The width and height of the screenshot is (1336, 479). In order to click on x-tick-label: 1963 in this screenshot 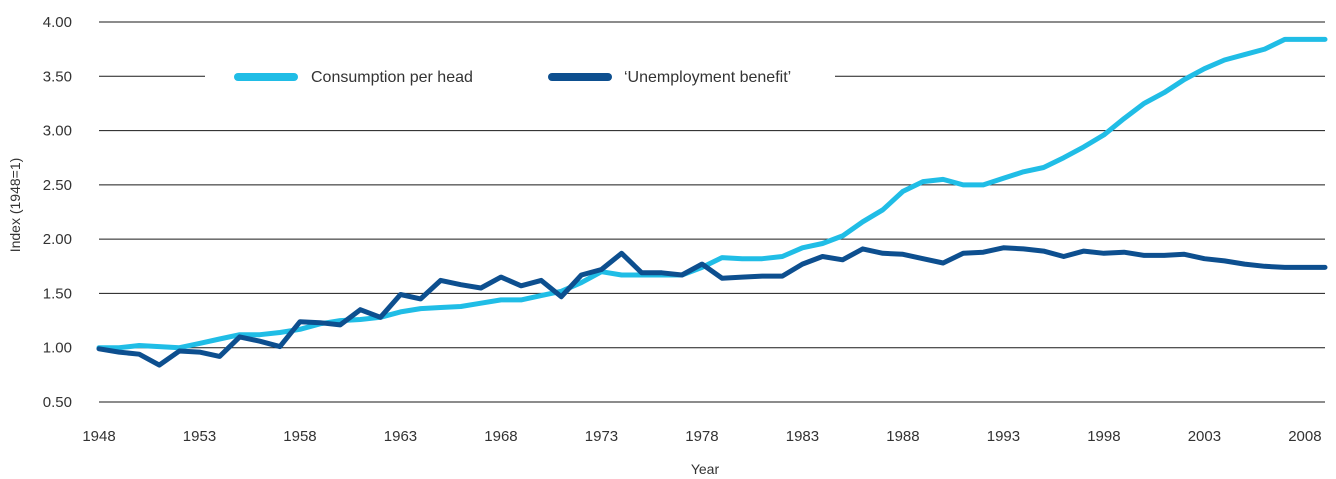, I will do `click(400, 436)`.